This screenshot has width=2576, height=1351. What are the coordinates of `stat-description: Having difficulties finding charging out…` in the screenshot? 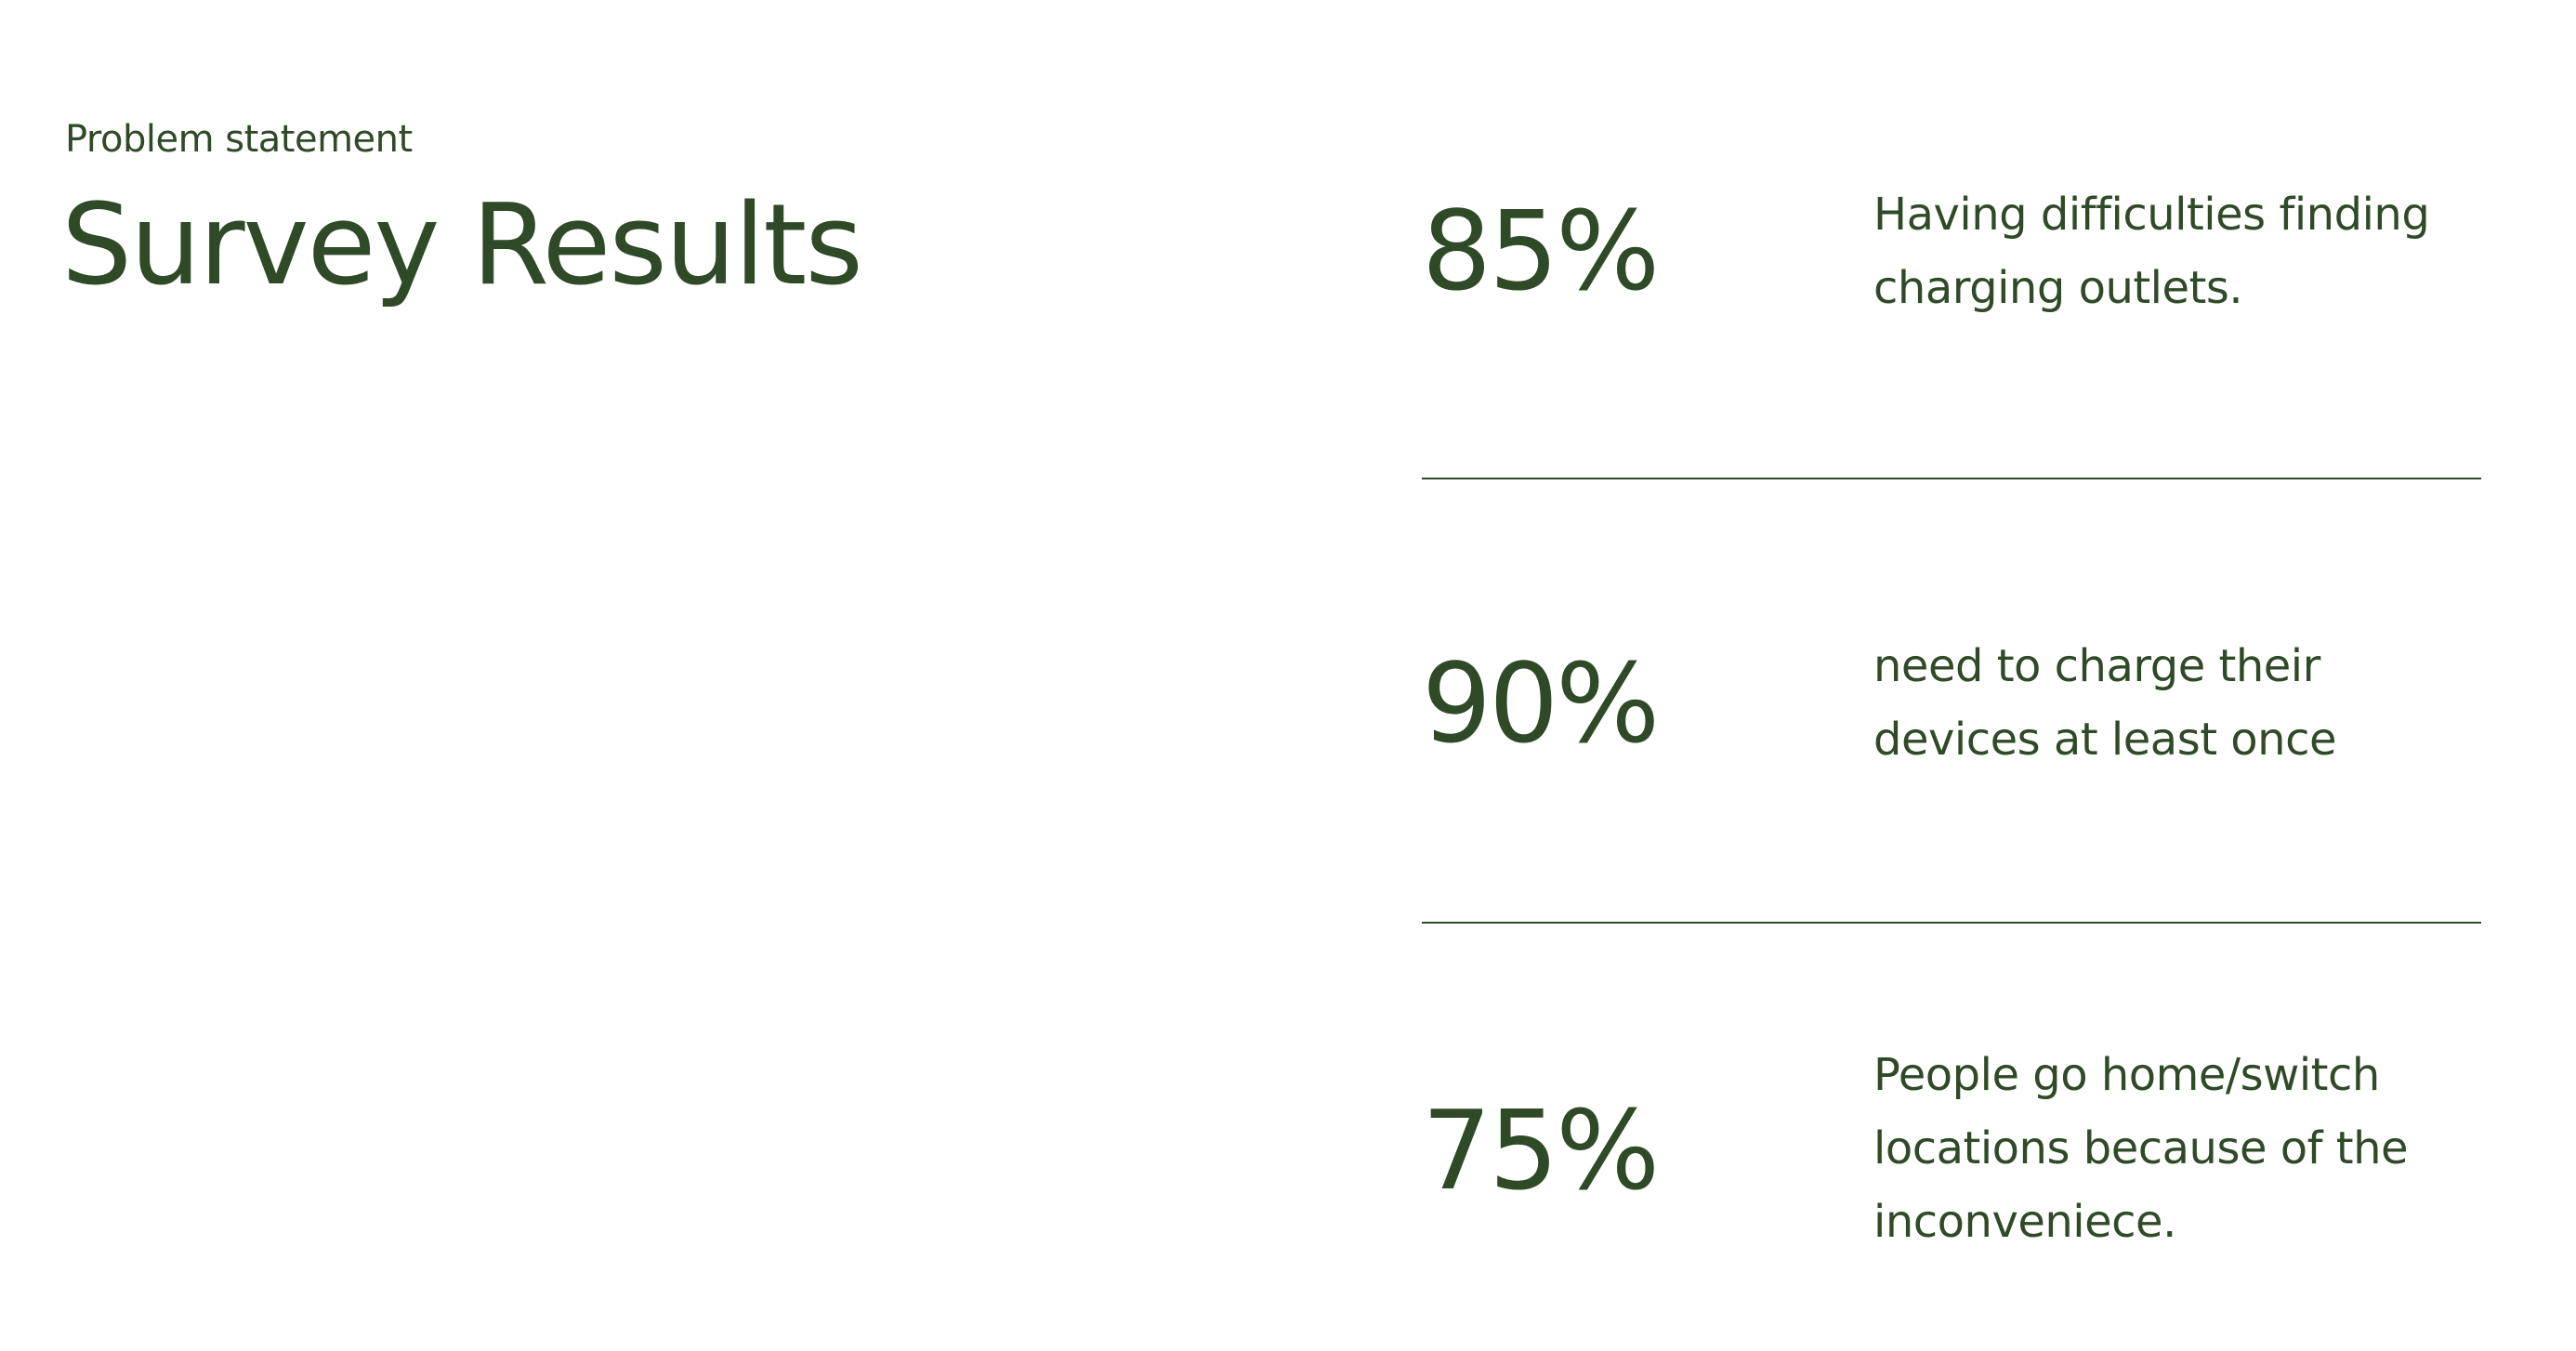 It's located at (2151, 251).